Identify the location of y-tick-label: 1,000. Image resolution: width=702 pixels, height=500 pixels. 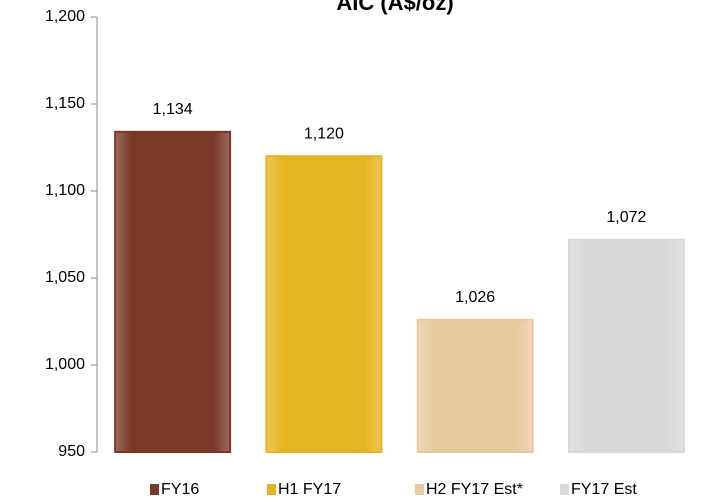
(65, 364).